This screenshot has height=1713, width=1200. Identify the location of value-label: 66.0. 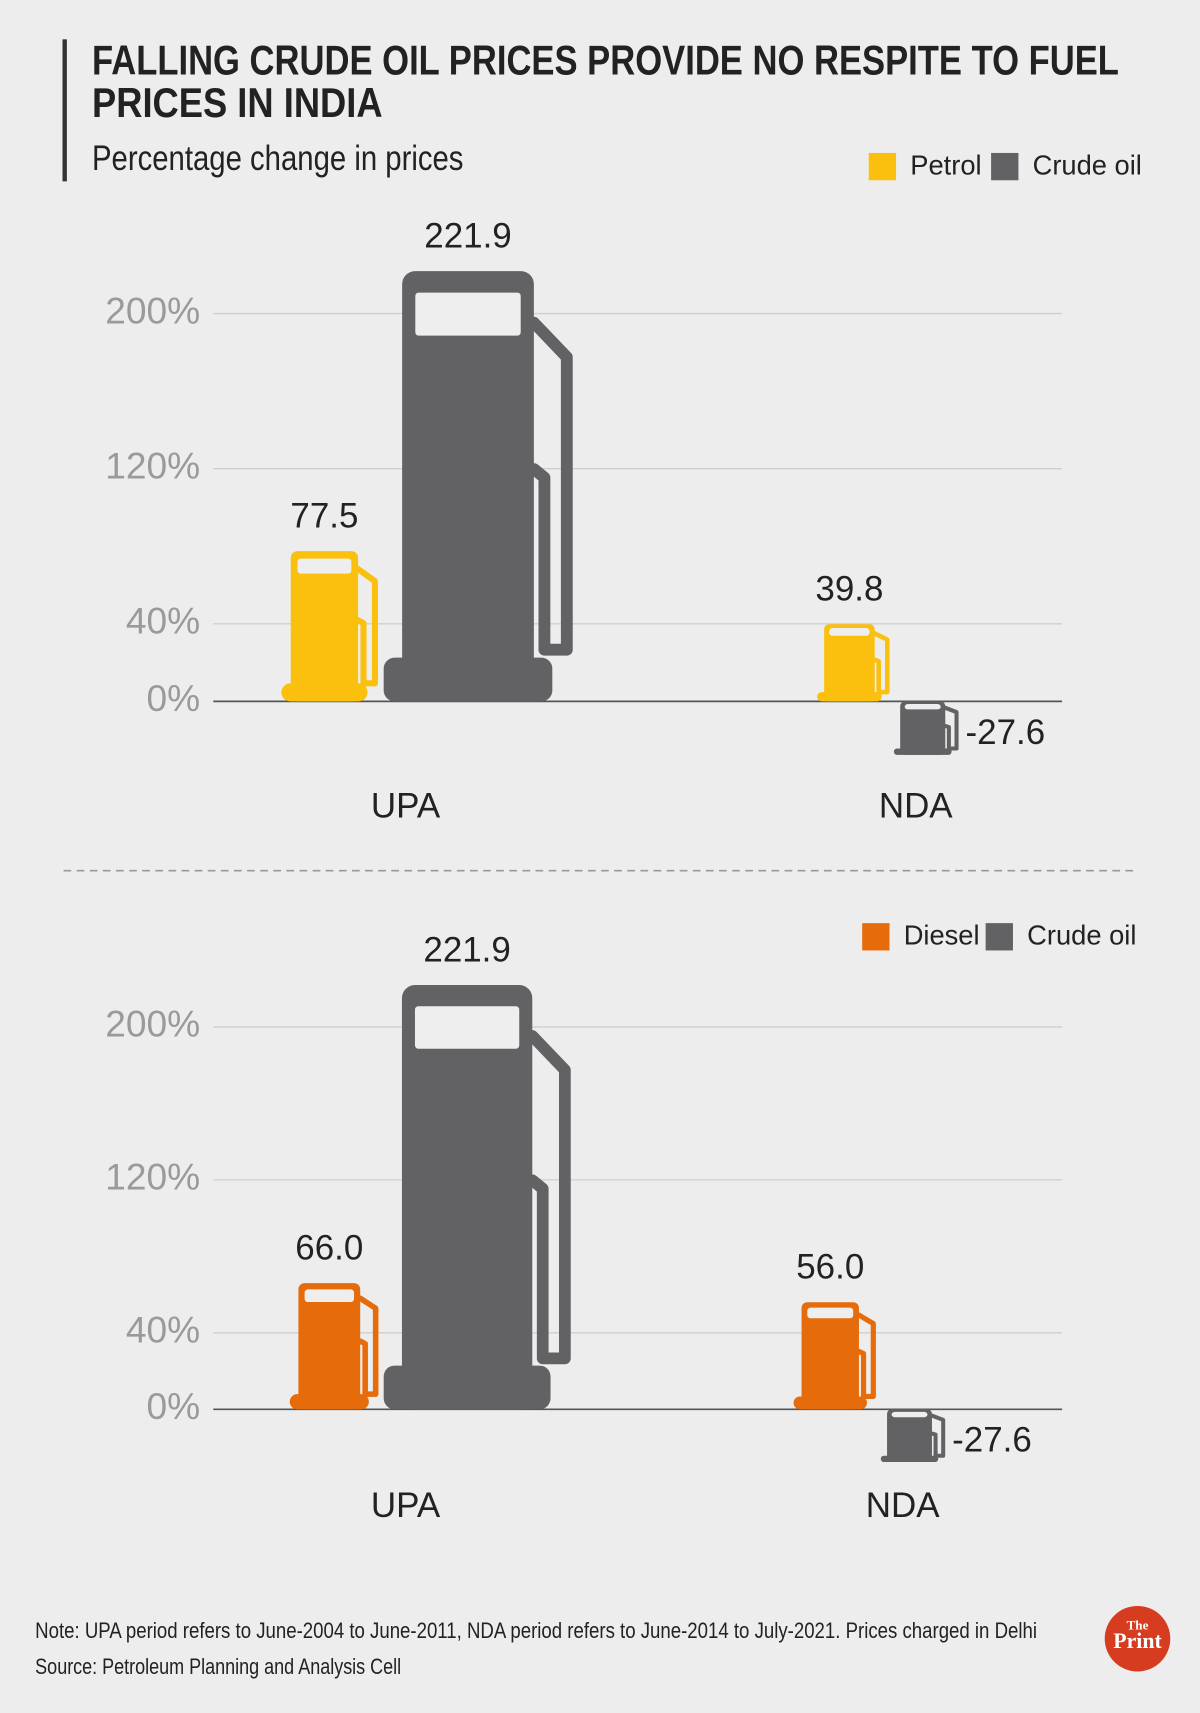
(329, 1248).